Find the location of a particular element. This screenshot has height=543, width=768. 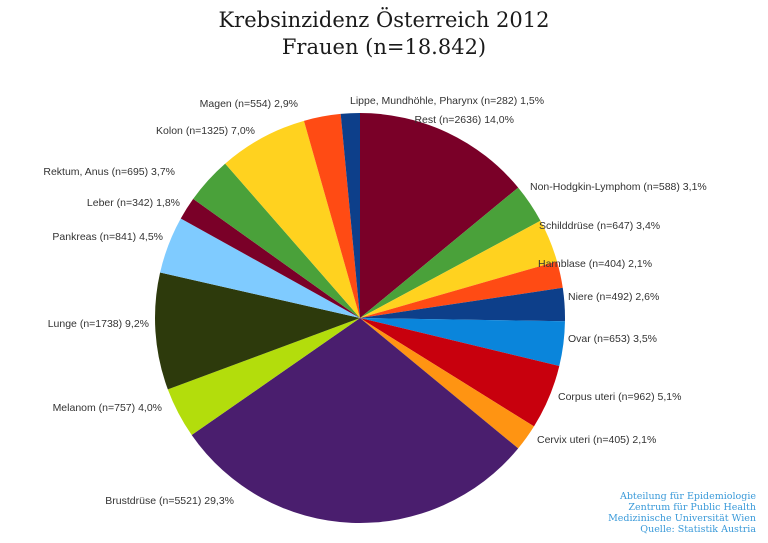

slice-label: Cervix uteri (n=405) 2,1% is located at coordinates (596, 440).